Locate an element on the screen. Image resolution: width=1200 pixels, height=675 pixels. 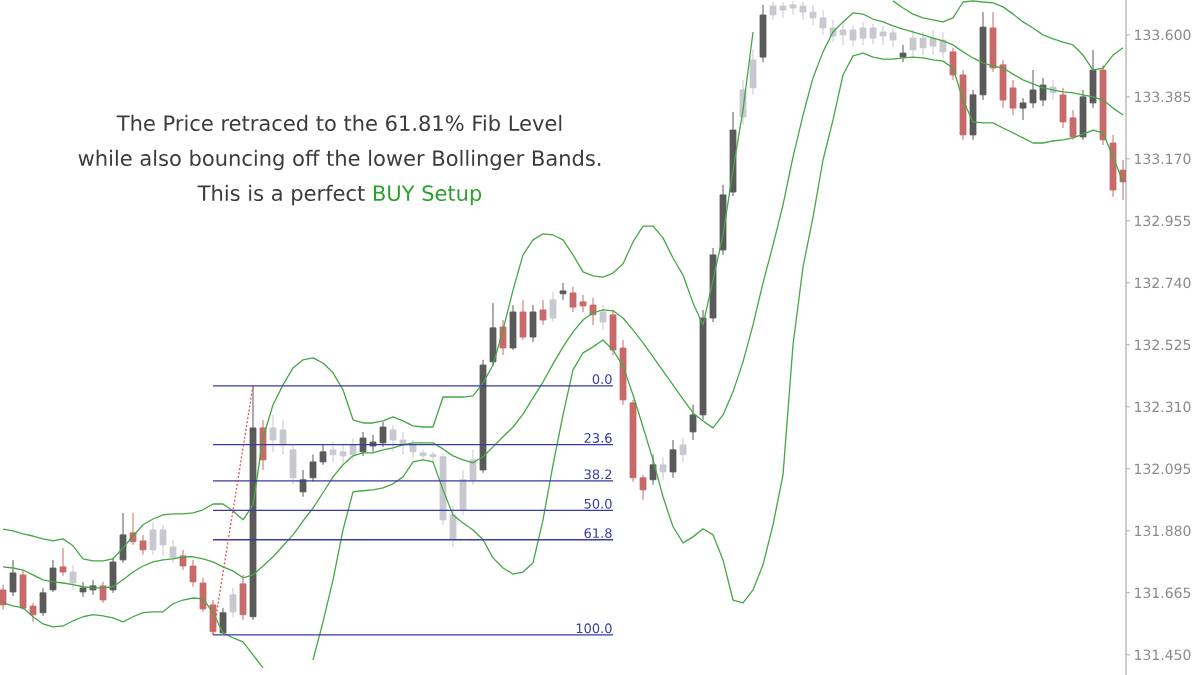
annotation: while also bouncing off the lower Bollinger Bands. is located at coordinates (339, 160).